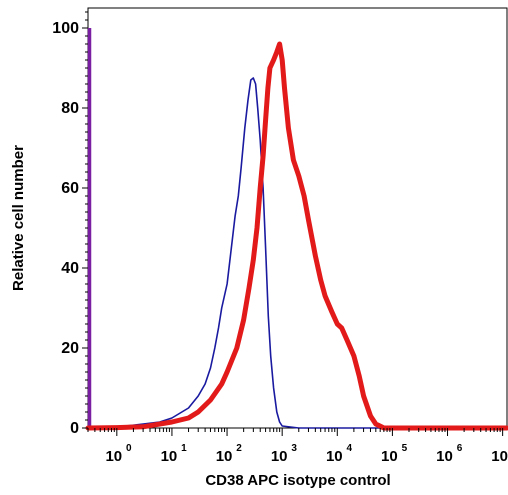 The height and width of the screenshot is (495, 508). Describe the element at coordinates (297, 480) in the screenshot. I see `x-axis-title: CD38 APC isotype control` at that location.